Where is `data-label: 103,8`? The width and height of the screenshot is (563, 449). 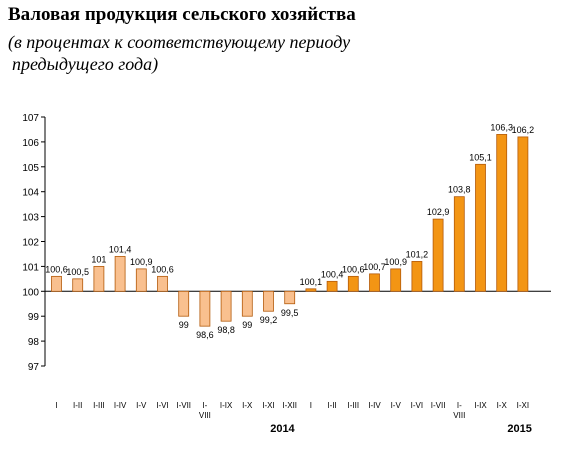
data-label: 103,8 is located at coordinates (459, 190).